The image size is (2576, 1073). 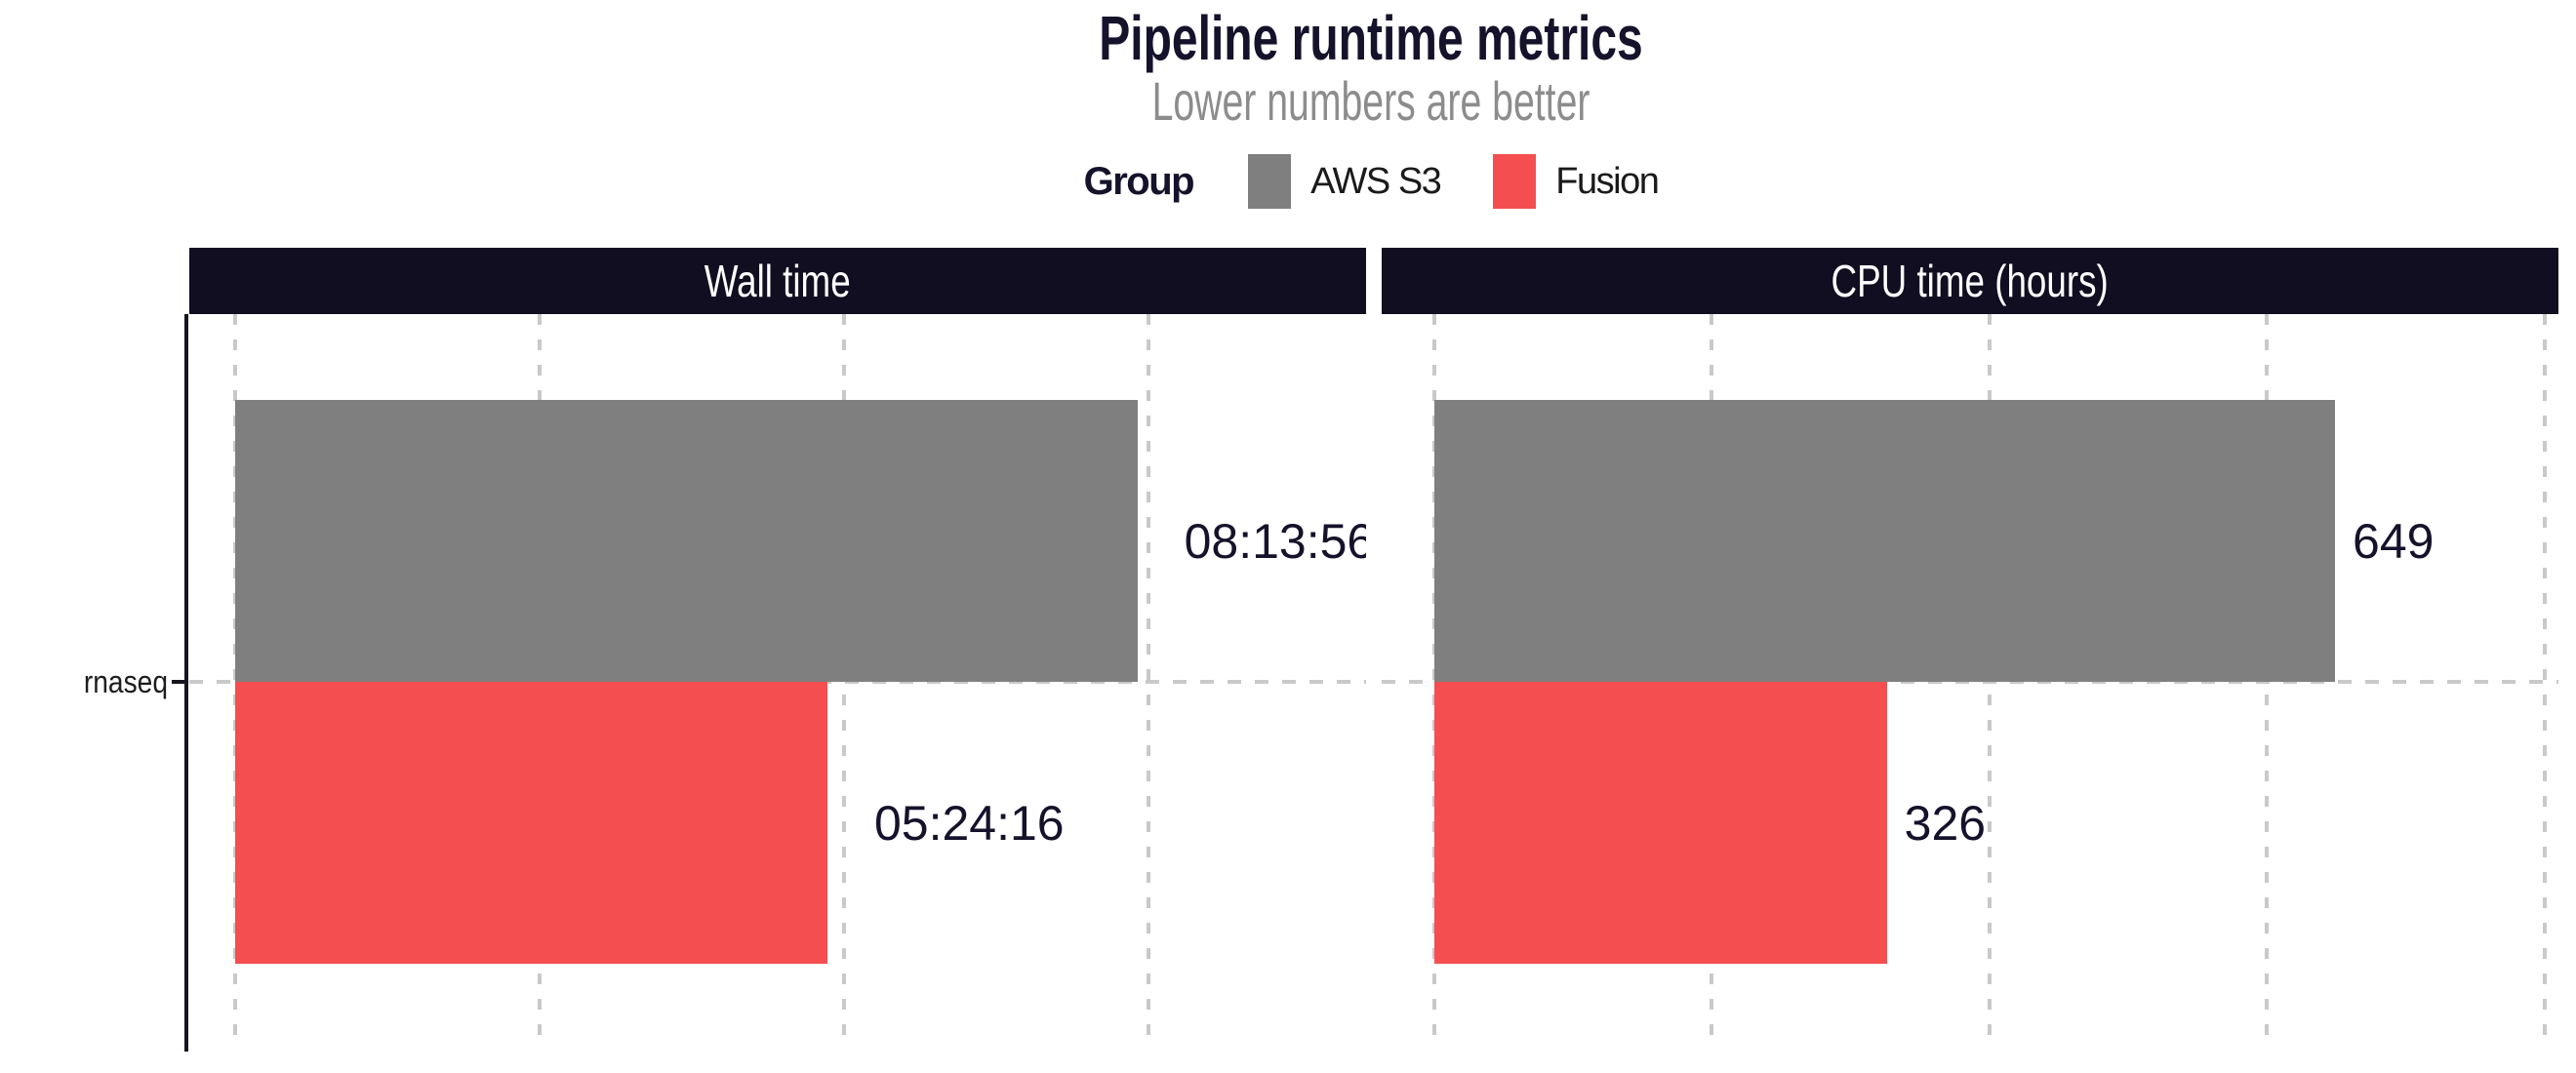 I want to click on legend-swatch-aws-s3, so click(x=1270, y=181).